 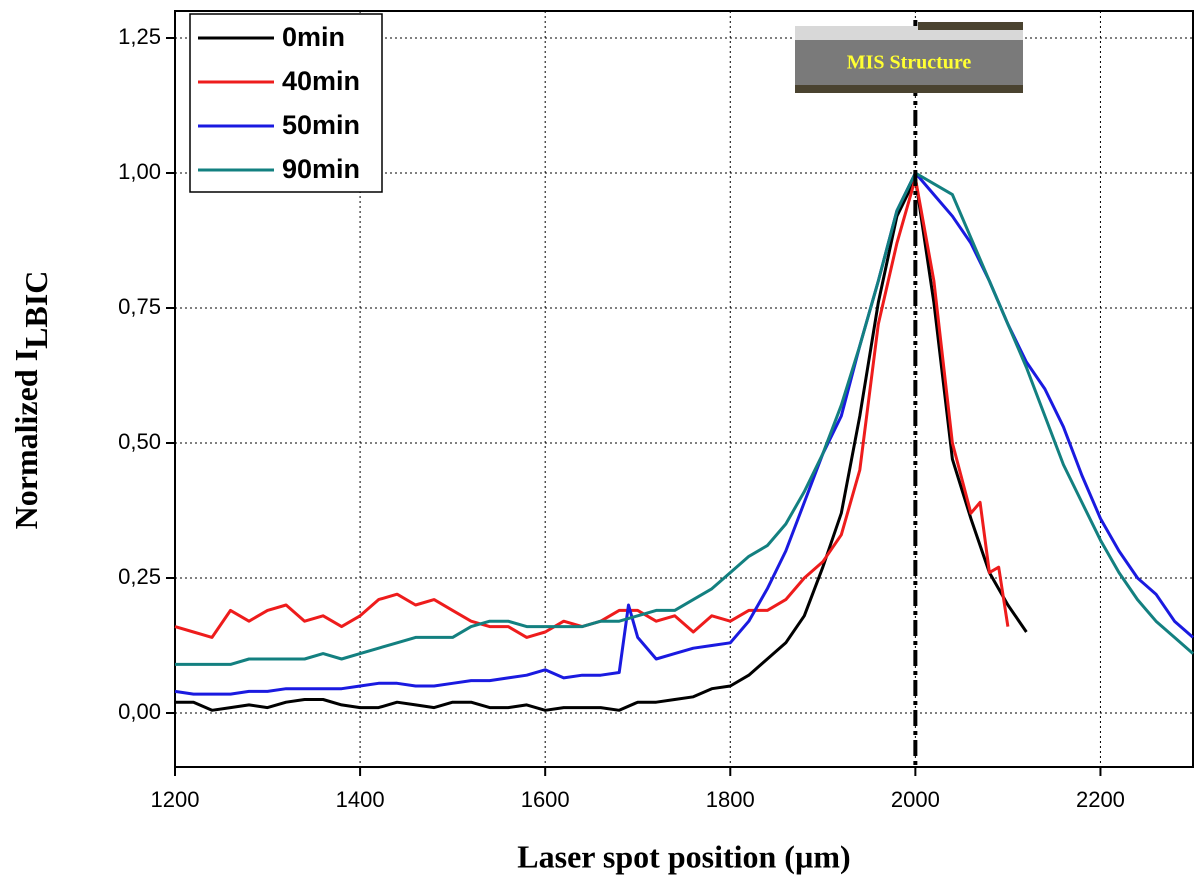 I want to click on y-tick-label: 0,50, so click(x=139, y=441).